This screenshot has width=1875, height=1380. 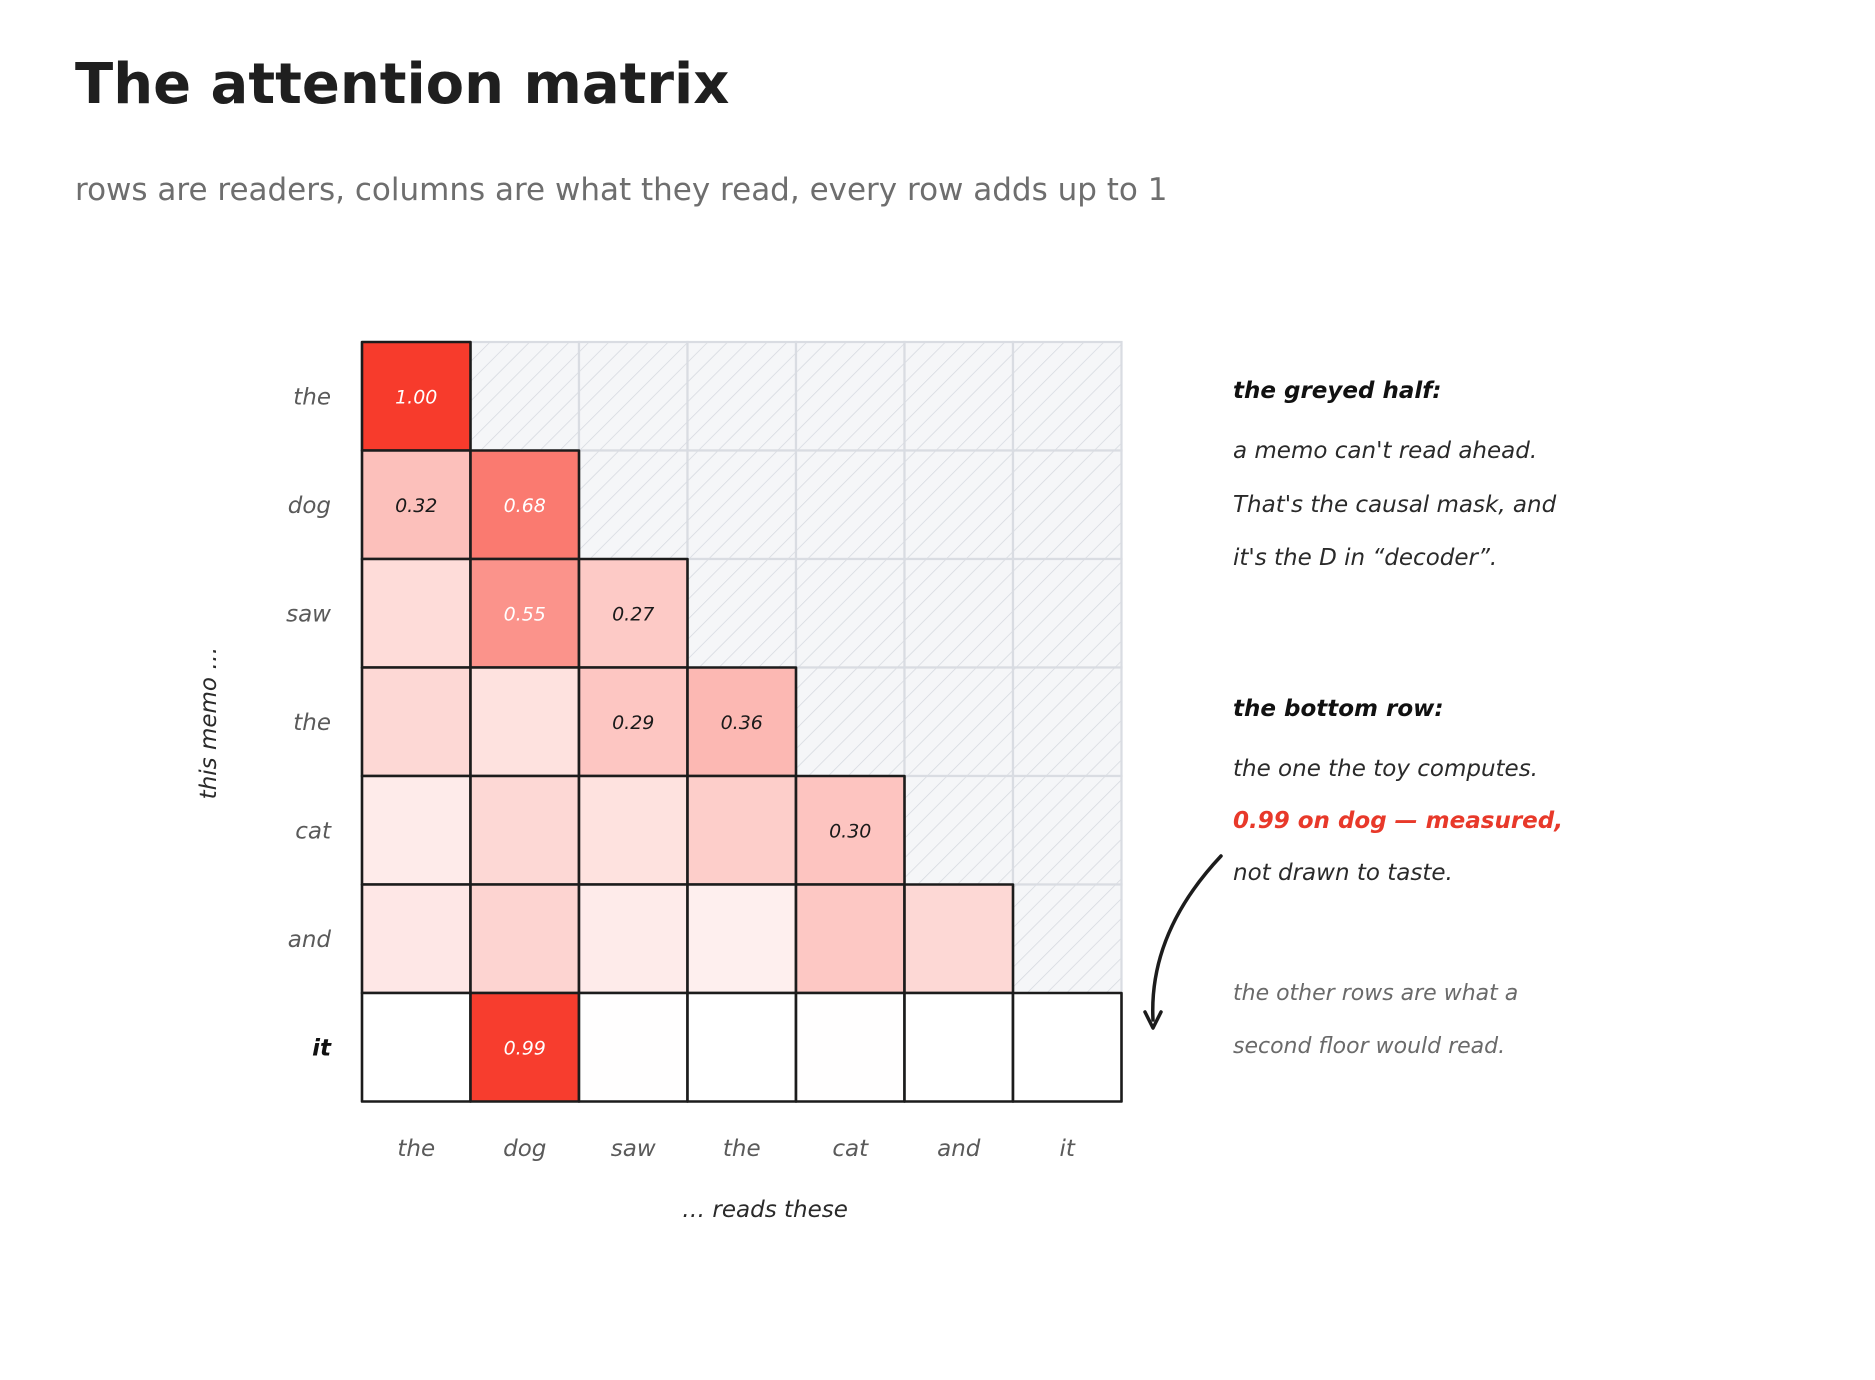 What do you see at coordinates (1153, 1020) in the screenshot?
I see `arrowhead-icon` at bounding box center [1153, 1020].